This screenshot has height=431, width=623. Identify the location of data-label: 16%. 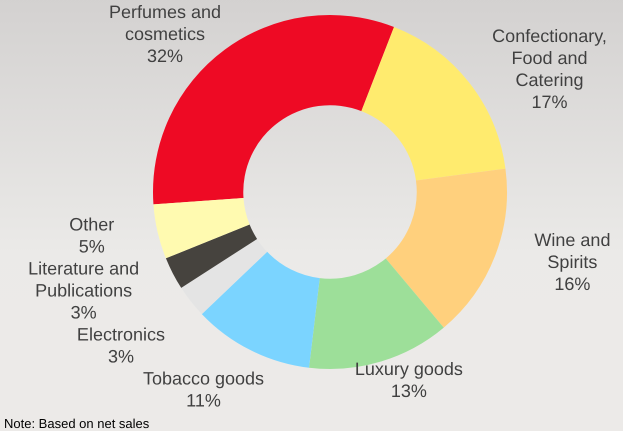
(572, 284).